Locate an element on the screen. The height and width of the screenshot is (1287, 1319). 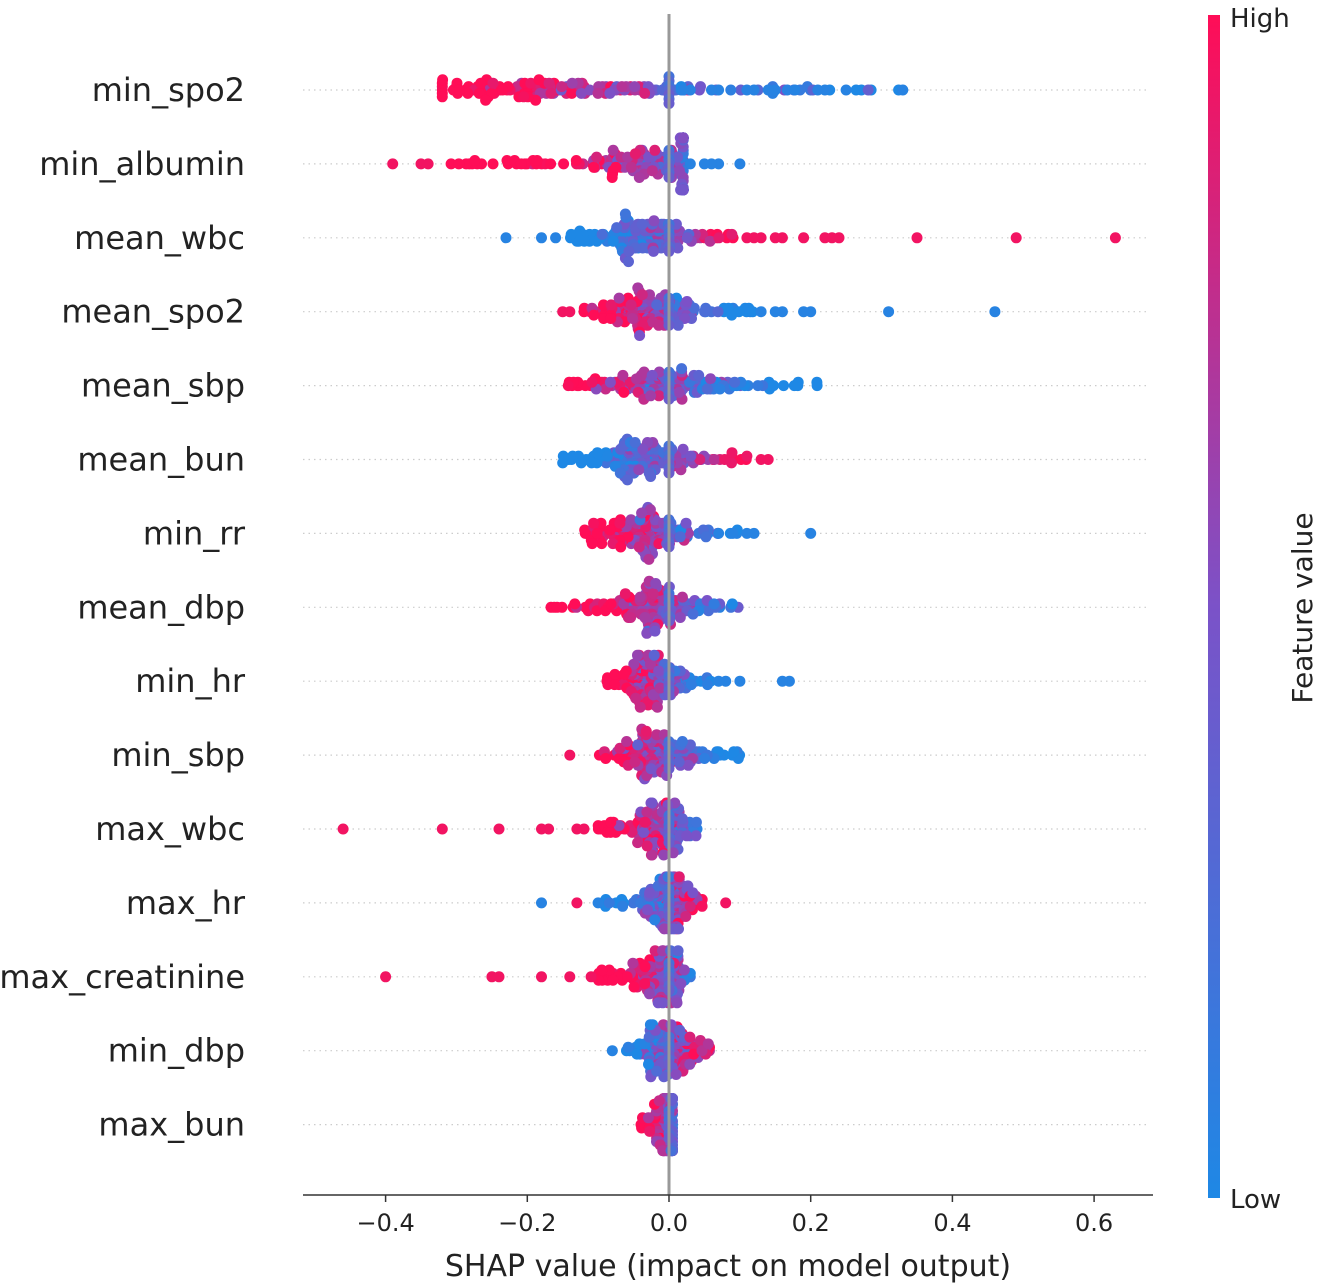
x-axis-title: SHAP value (impact on model output) is located at coordinates (728, 1266).